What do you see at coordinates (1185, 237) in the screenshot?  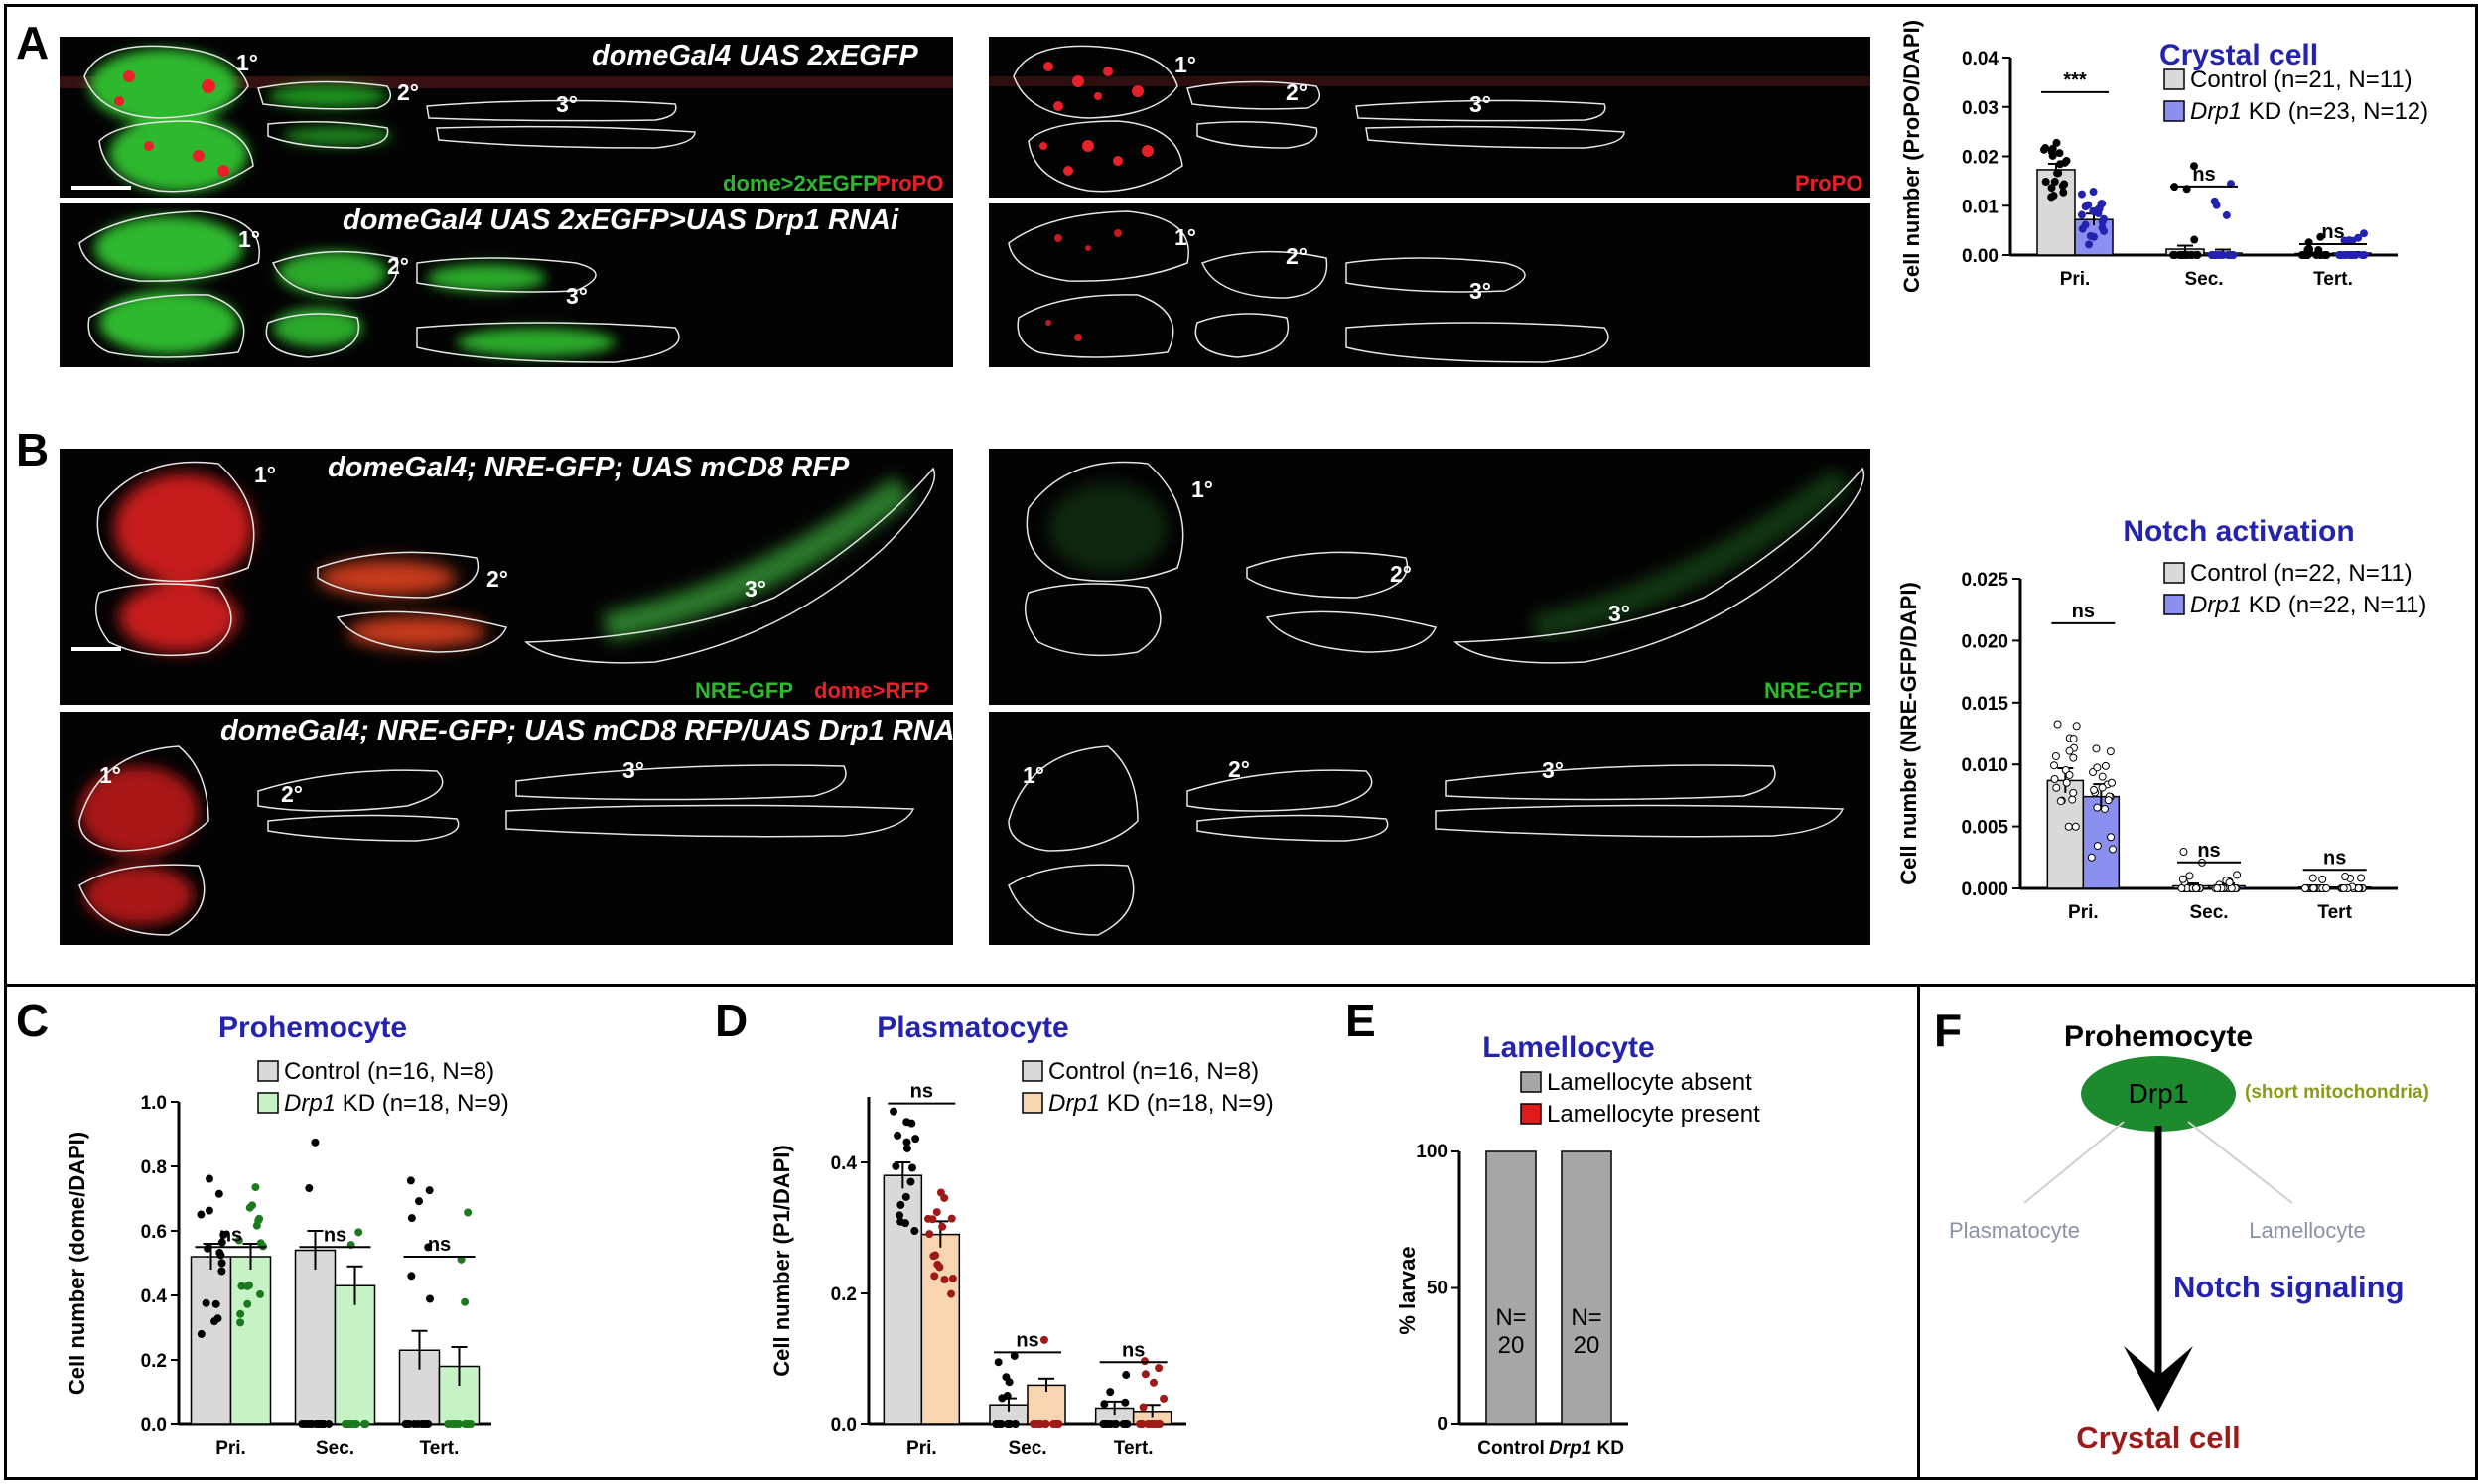 I see `zone-label-a4-pri: 1°` at bounding box center [1185, 237].